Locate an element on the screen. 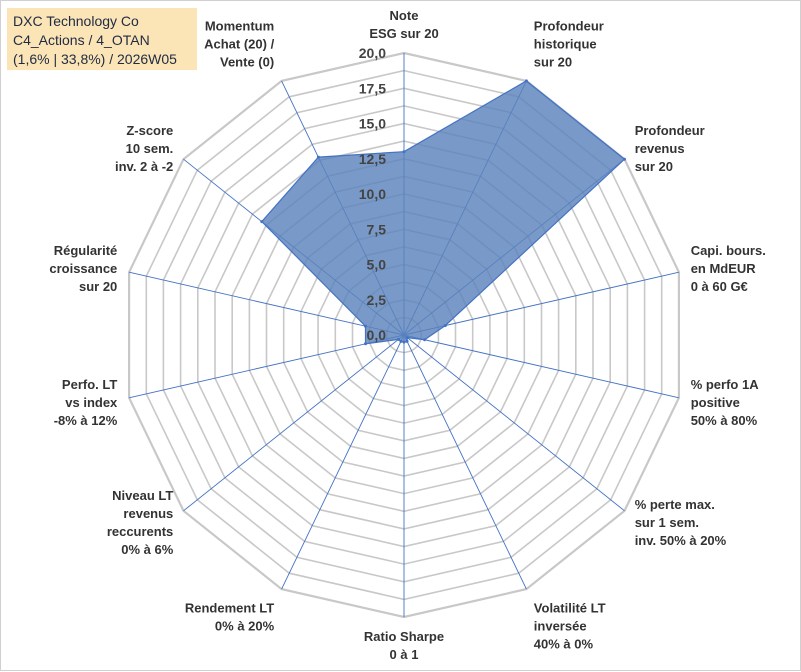 Image resolution: width=801 pixels, height=672 pixels. axis-label: Capi. bours. en MdEUR 0 à 60 G€ is located at coordinates (728, 268).